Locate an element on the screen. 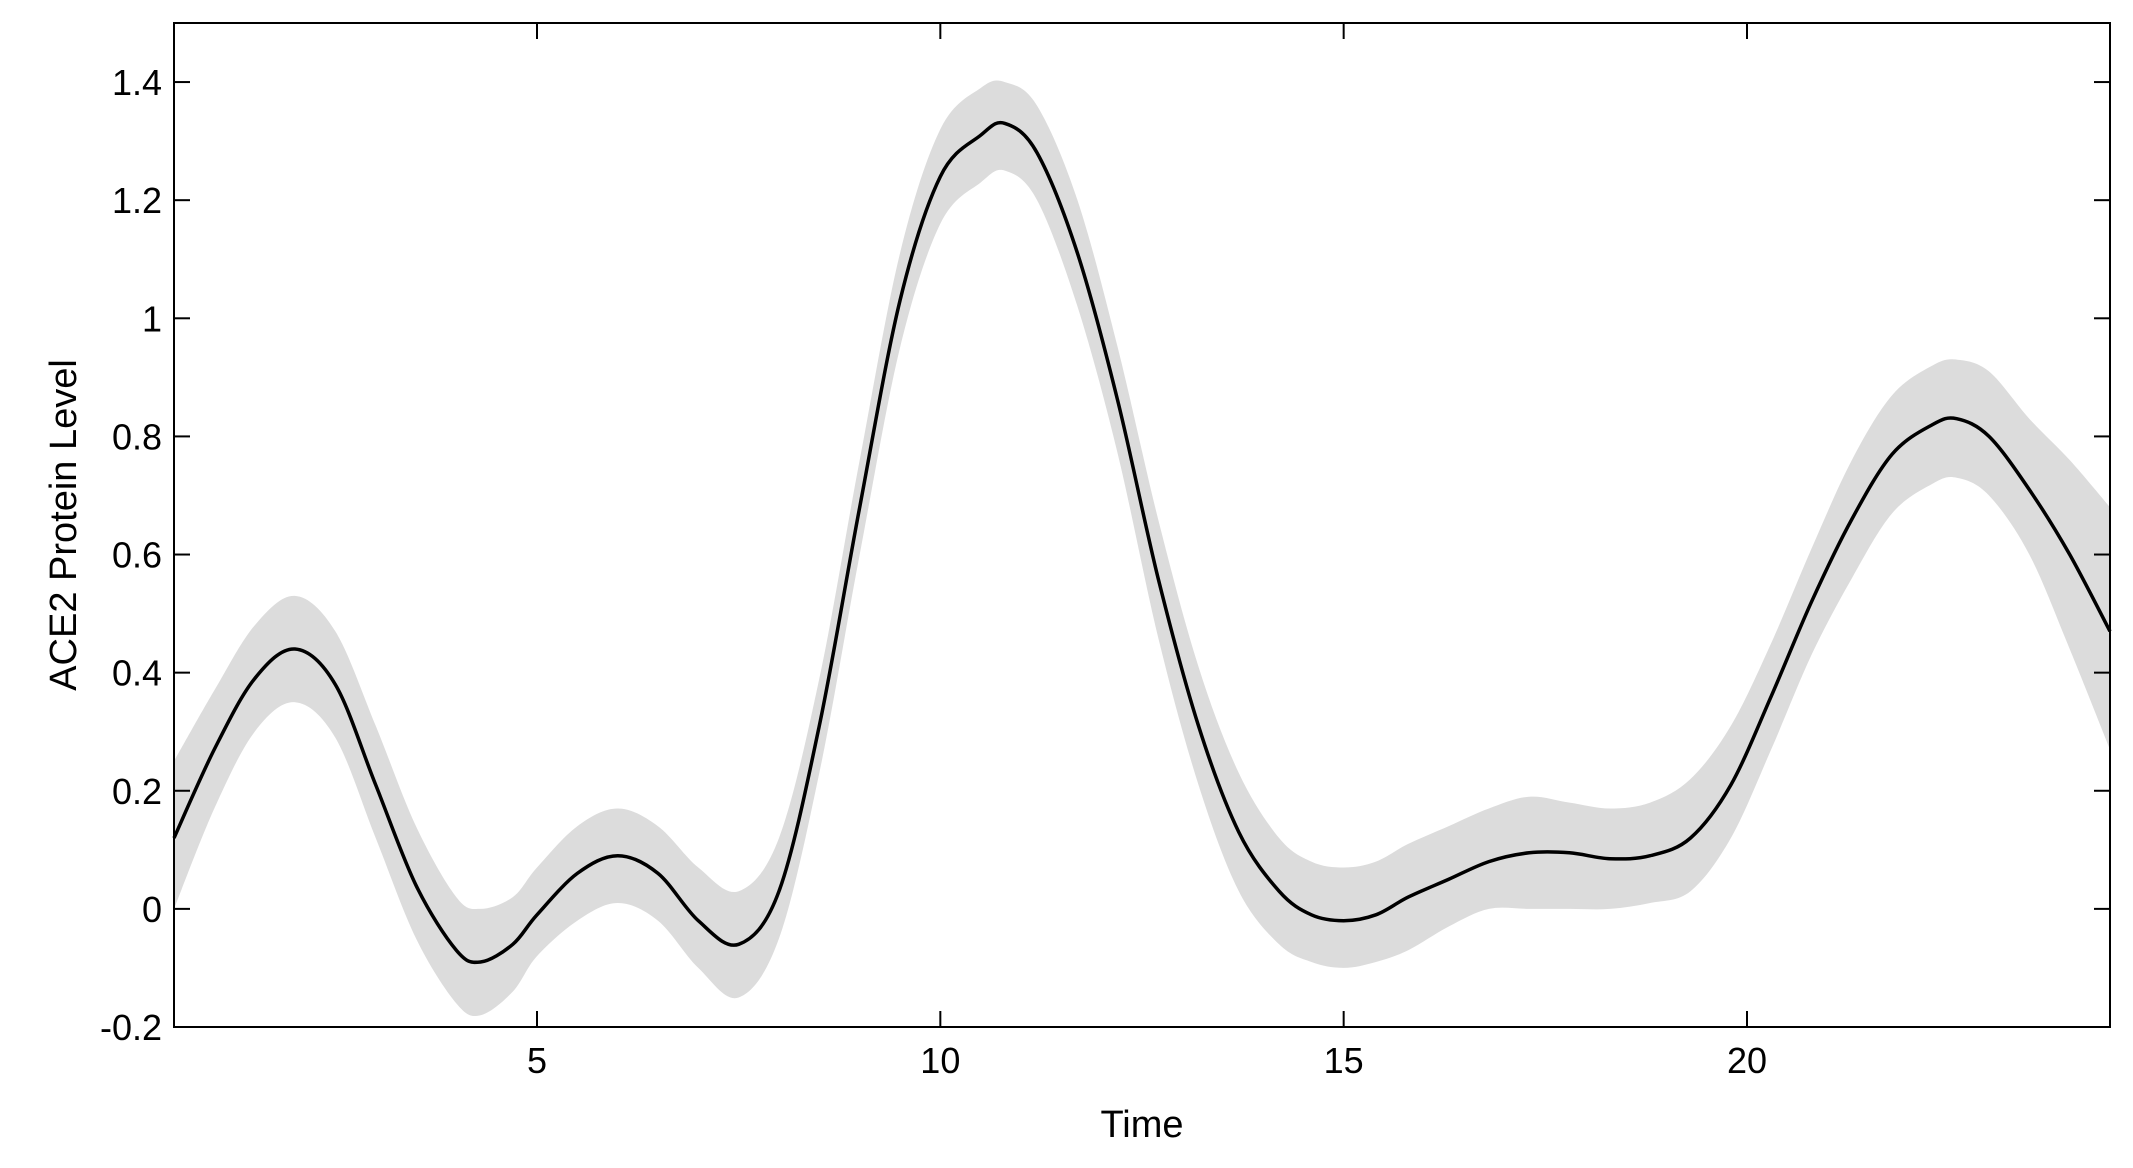 The height and width of the screenshot is (1168, 2133). y-tick-label: 1.4 is located at coordinates (137, 82).